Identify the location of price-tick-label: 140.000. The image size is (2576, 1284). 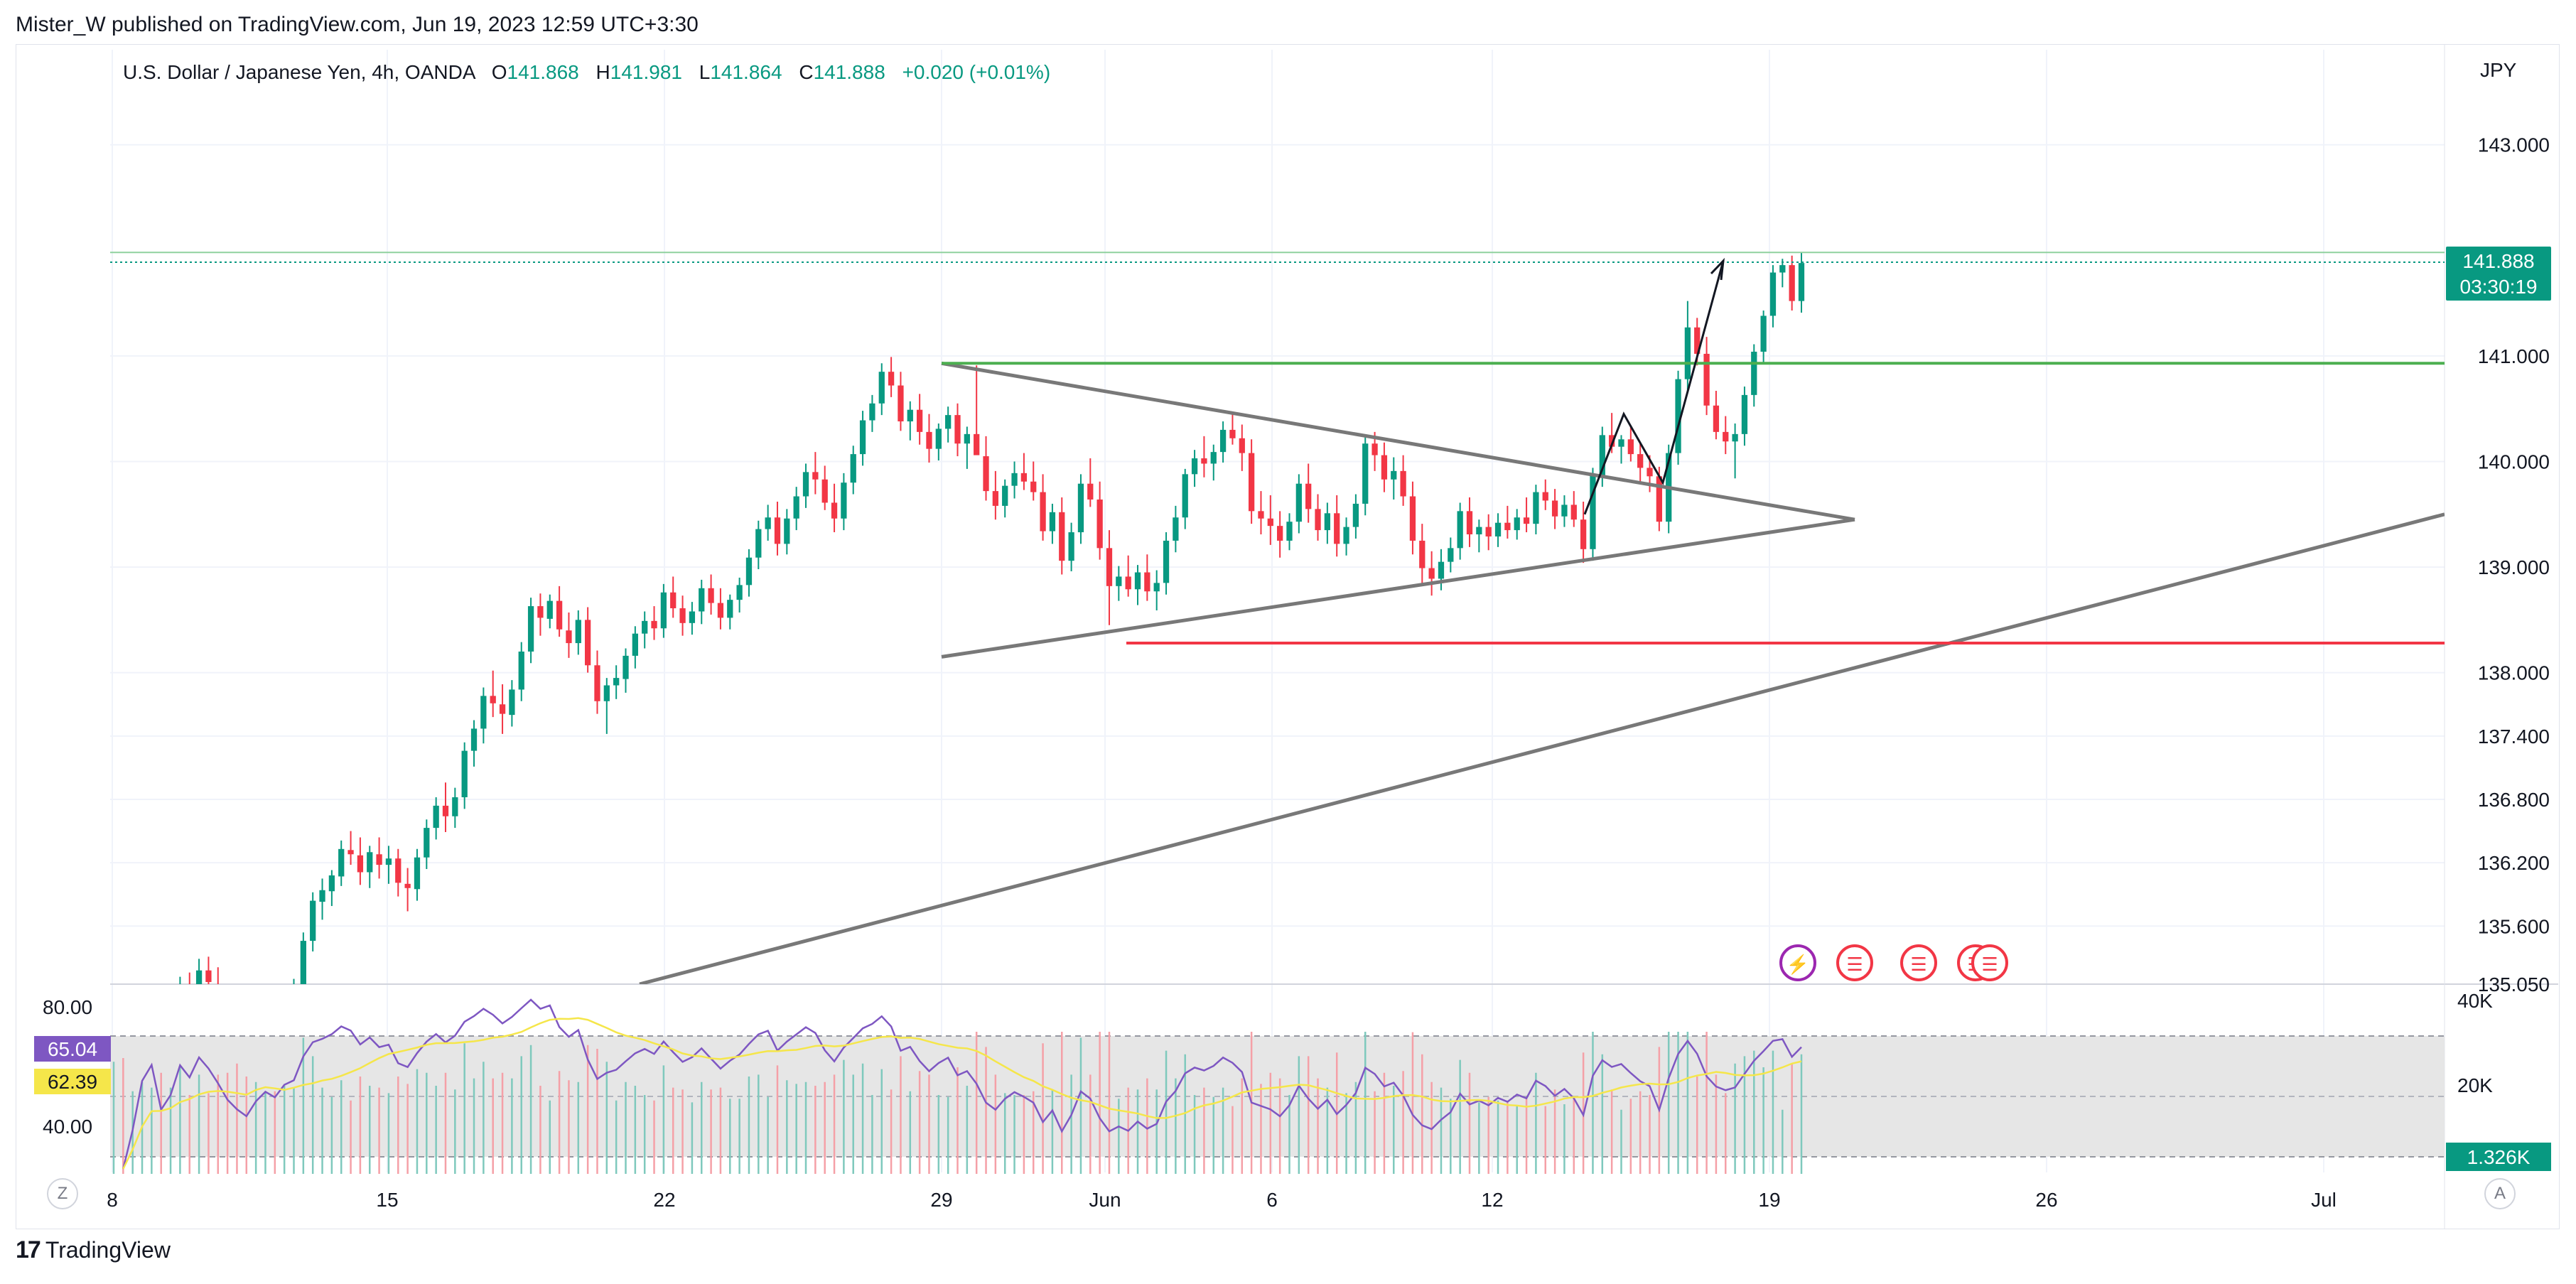
(2514, 462).